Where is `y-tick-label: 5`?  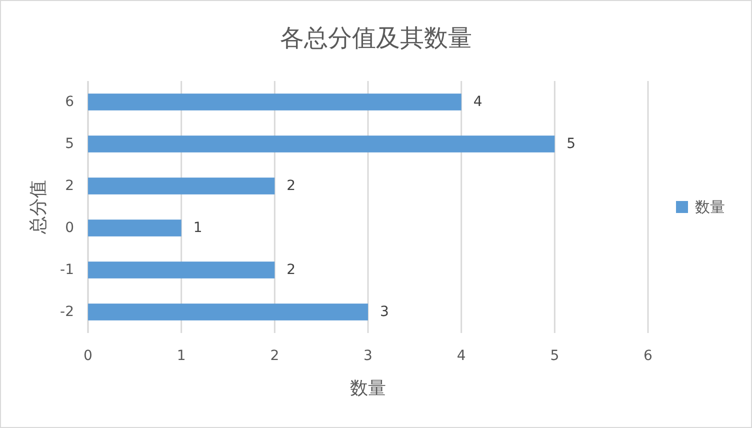
y-tick-label: 5 is located at coordinates (69, 144).